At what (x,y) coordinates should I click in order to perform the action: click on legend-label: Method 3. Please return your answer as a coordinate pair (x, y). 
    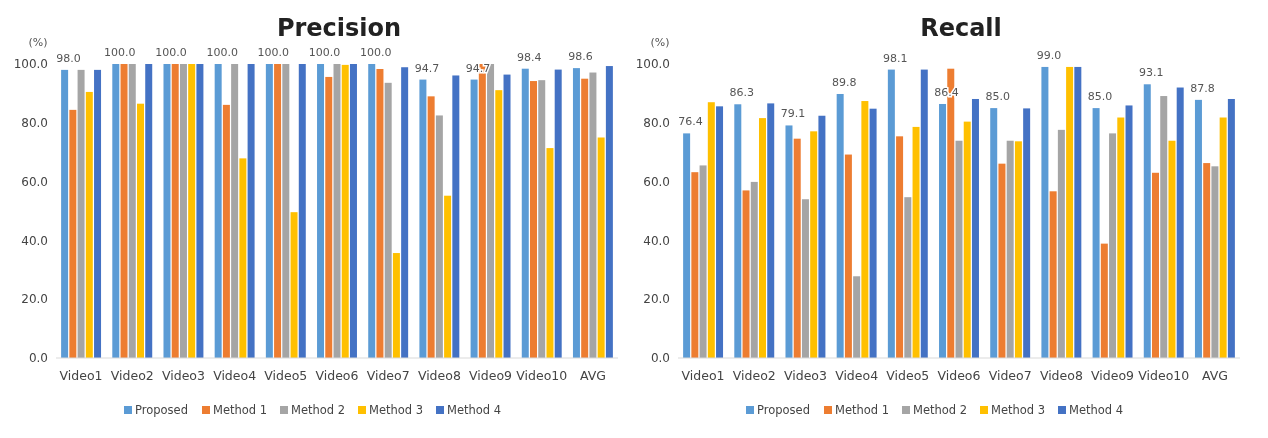
    Looking at the image, I should click on (396, 410).